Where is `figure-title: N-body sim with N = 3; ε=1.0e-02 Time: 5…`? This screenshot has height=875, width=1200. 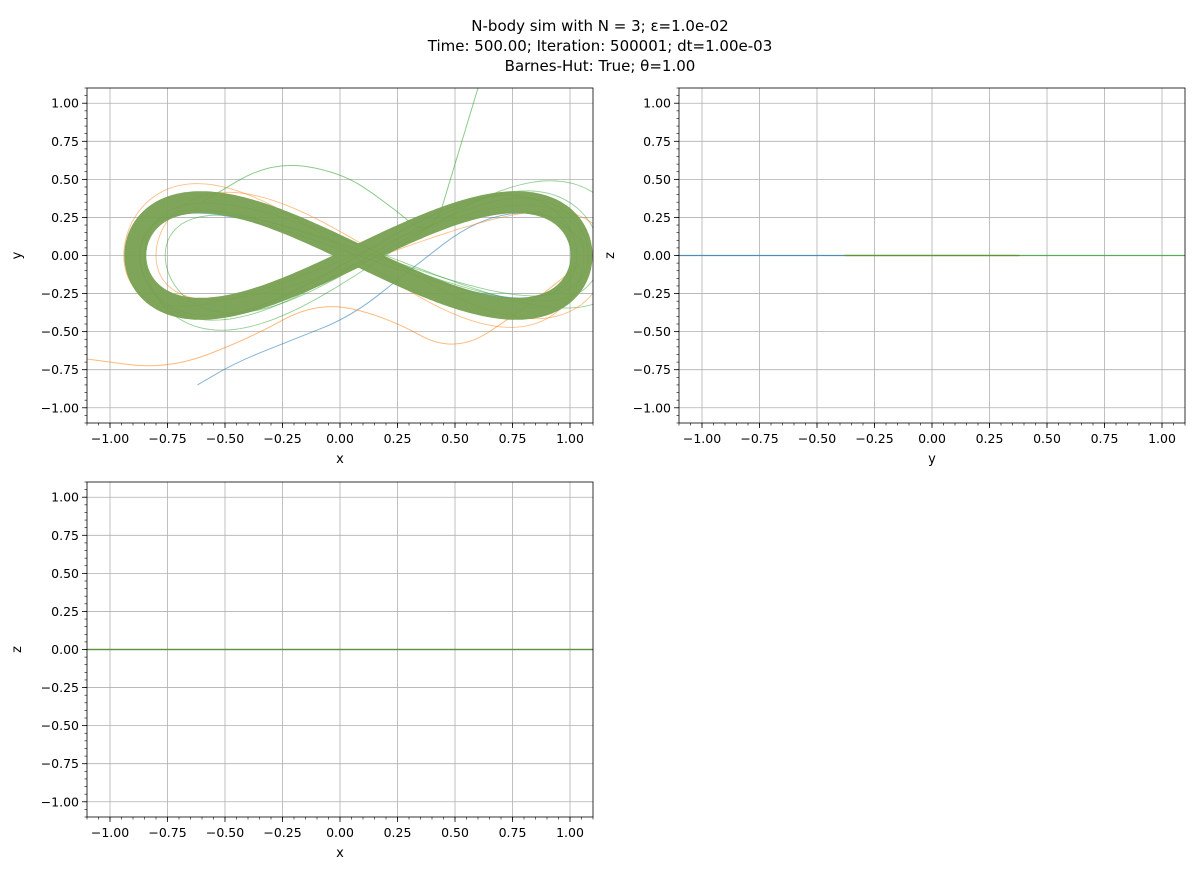
figure-title: N-body sim with N = 3; ε=1.0e-02 Time: 5… is located at coordinates (599, 46).